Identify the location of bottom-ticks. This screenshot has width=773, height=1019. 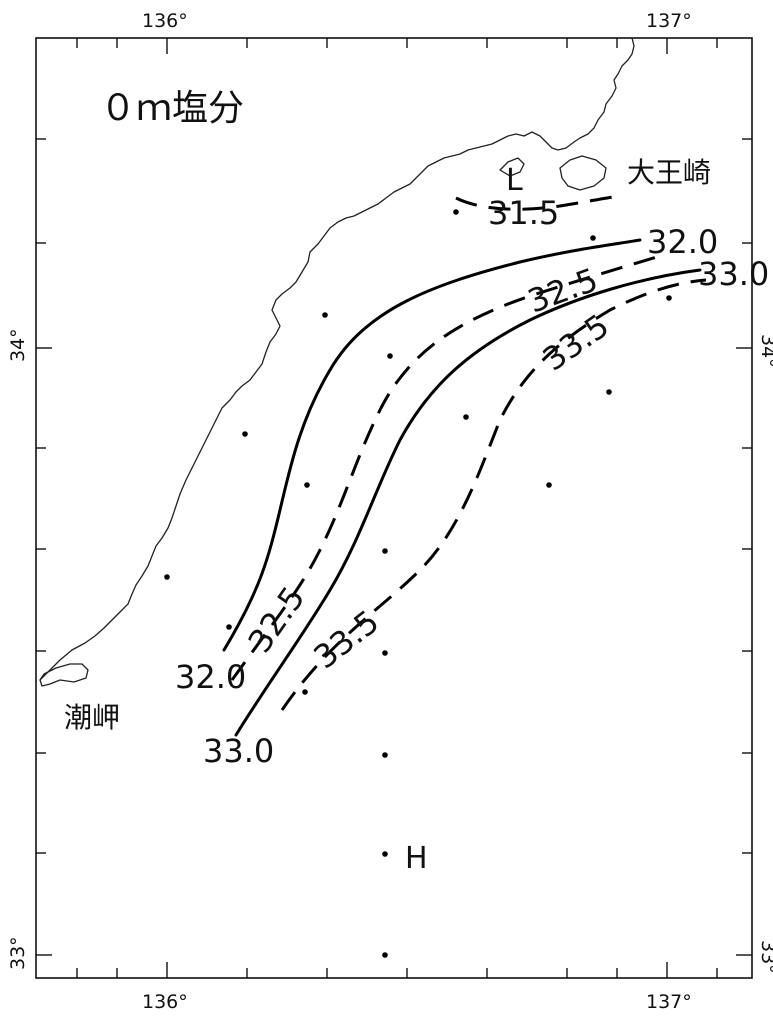
(397, 970).